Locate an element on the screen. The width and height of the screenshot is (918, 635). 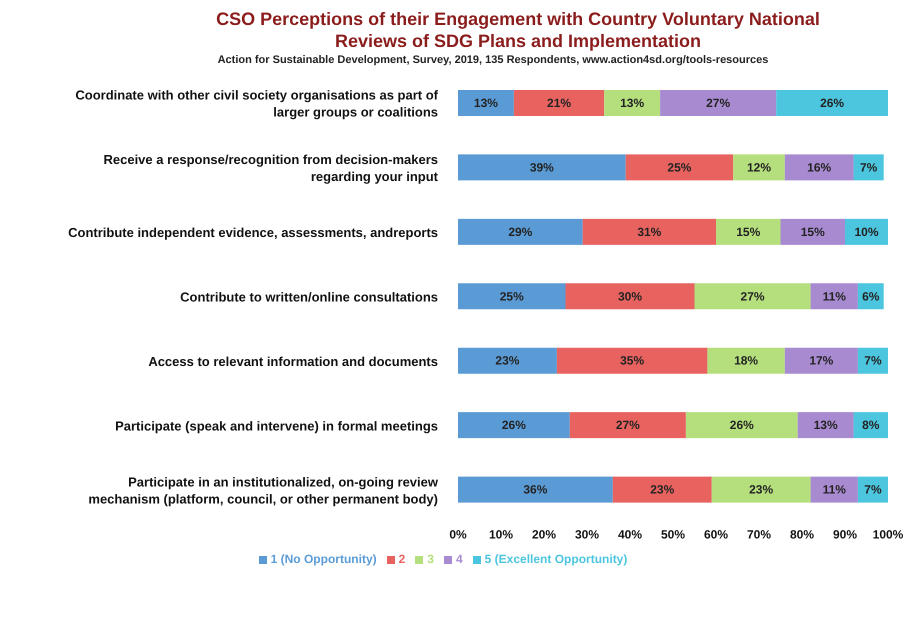
x-tick-label: 100% is located at coordinates (888, 535).